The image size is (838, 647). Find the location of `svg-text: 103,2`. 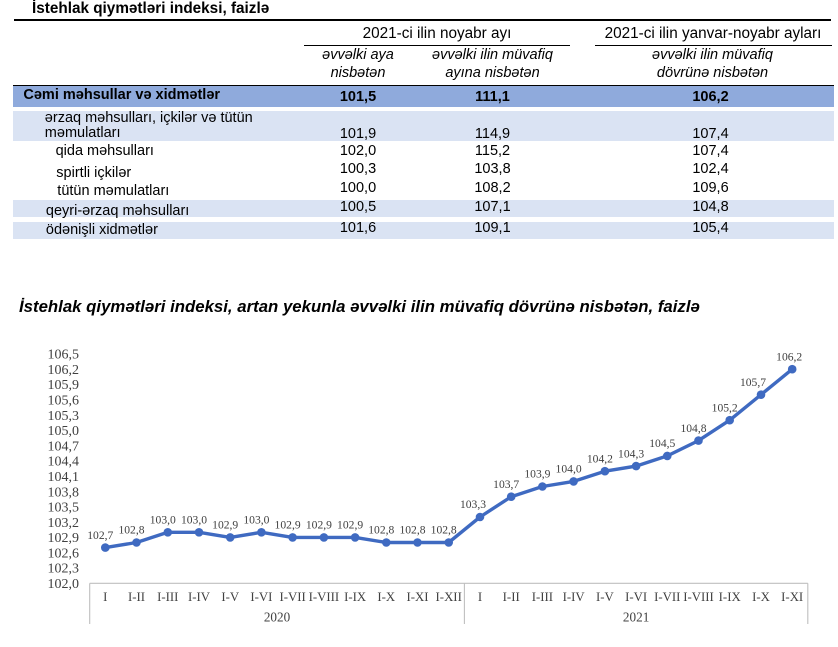

svg-text: 103,2 is located at coordinates (64, 523).